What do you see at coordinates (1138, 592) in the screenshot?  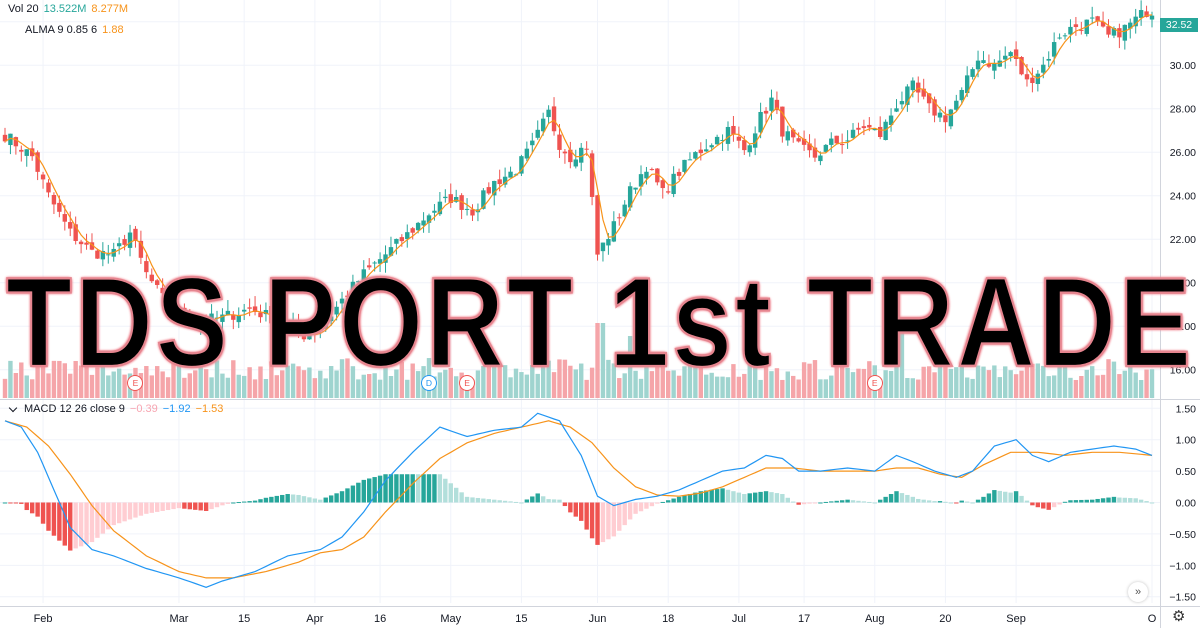 I see `scroll-to-realtime-button: »` at bounding box center [1138, 592].